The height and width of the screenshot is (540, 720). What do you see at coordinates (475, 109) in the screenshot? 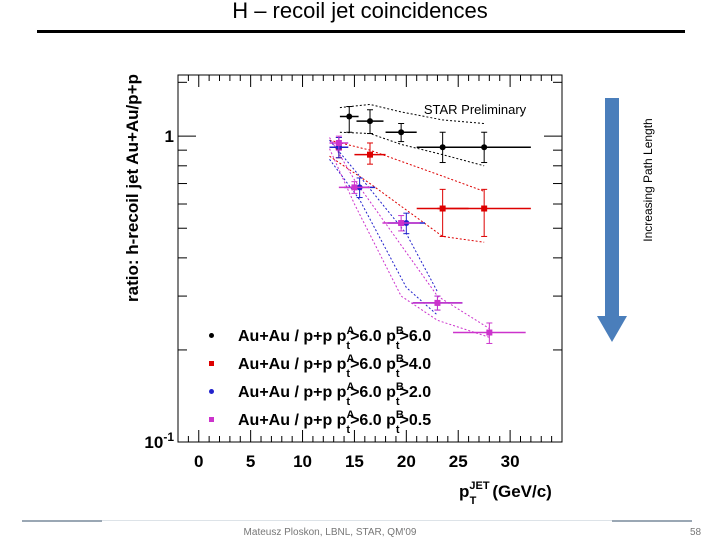
I see `star-preliminary-label: STAR Preliminary` at bounding box center [475, 109].